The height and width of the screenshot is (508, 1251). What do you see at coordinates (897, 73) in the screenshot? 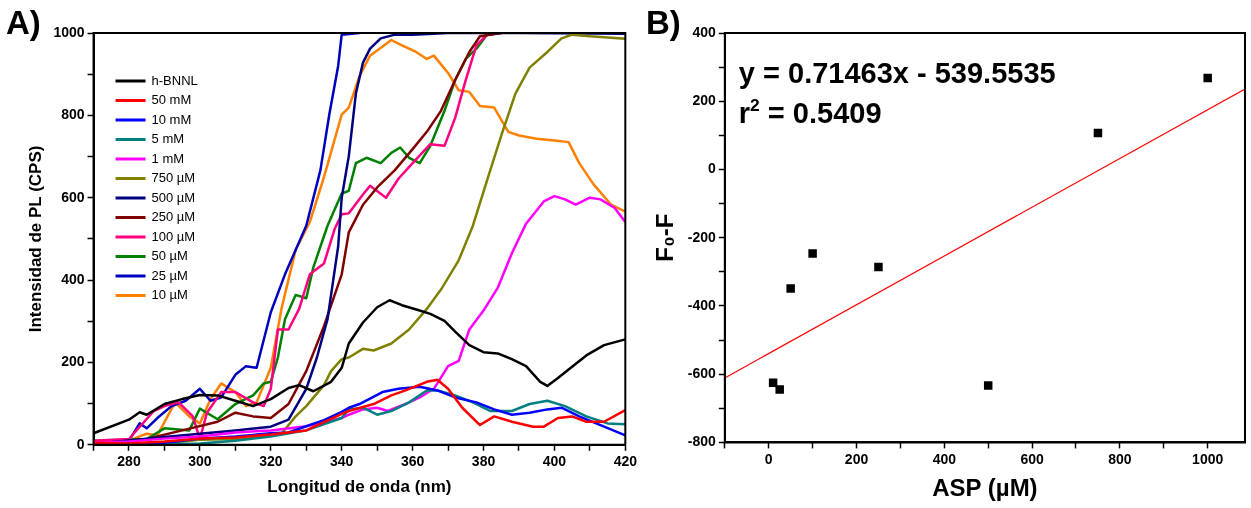
I see `annotation: y = 0.71463x - 539.5535` at bounding box center [897, 73].